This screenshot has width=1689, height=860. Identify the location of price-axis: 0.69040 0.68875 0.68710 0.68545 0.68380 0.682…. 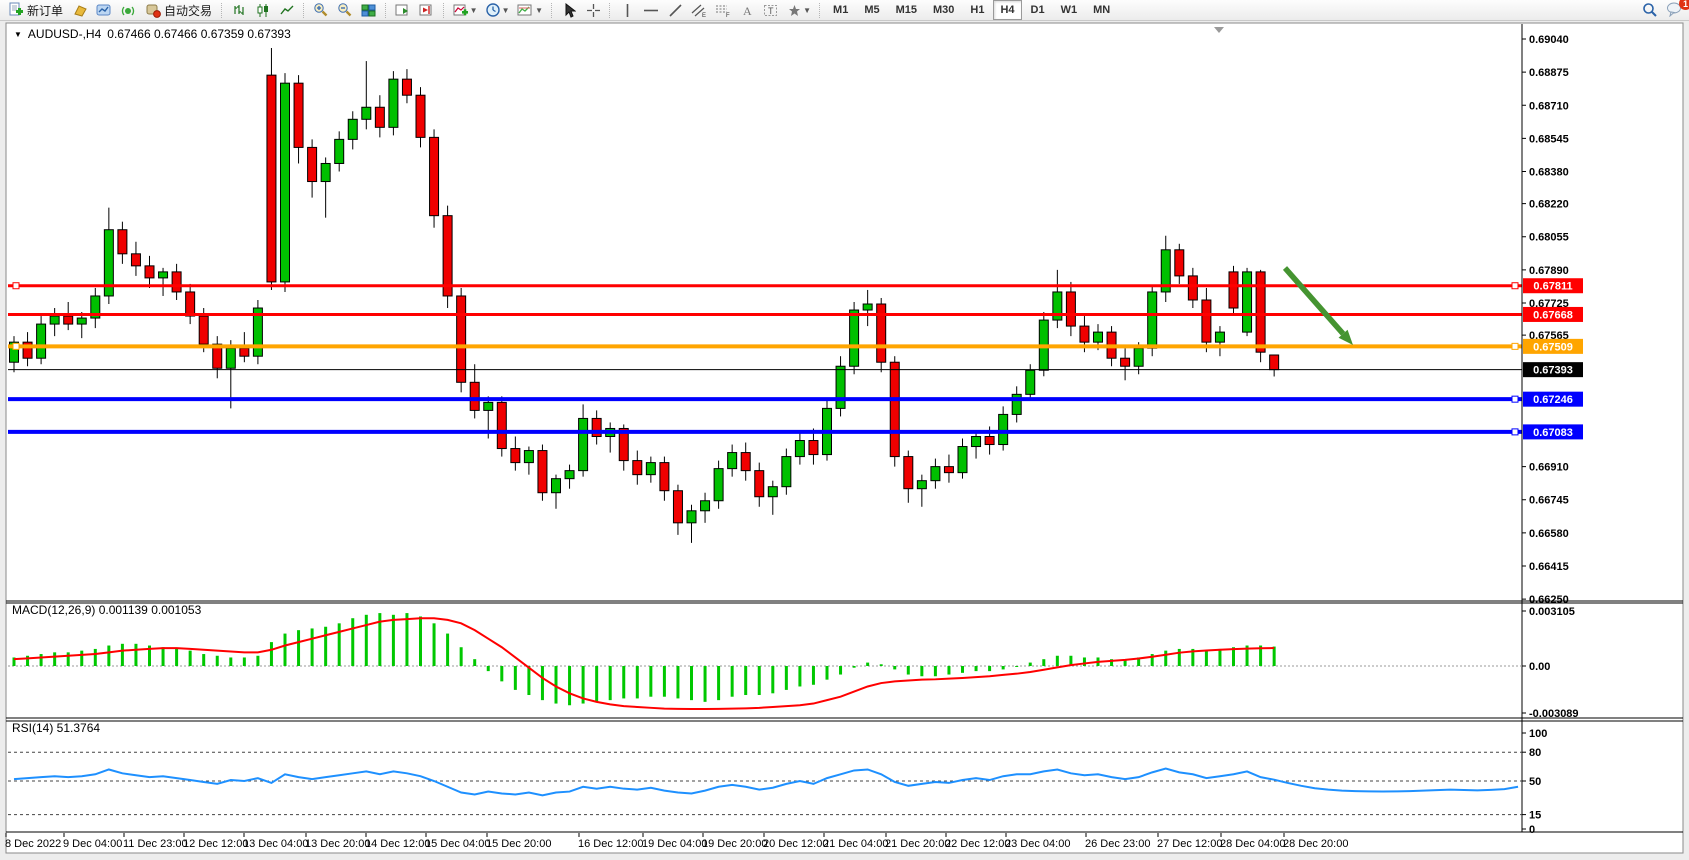
(1552, 428).